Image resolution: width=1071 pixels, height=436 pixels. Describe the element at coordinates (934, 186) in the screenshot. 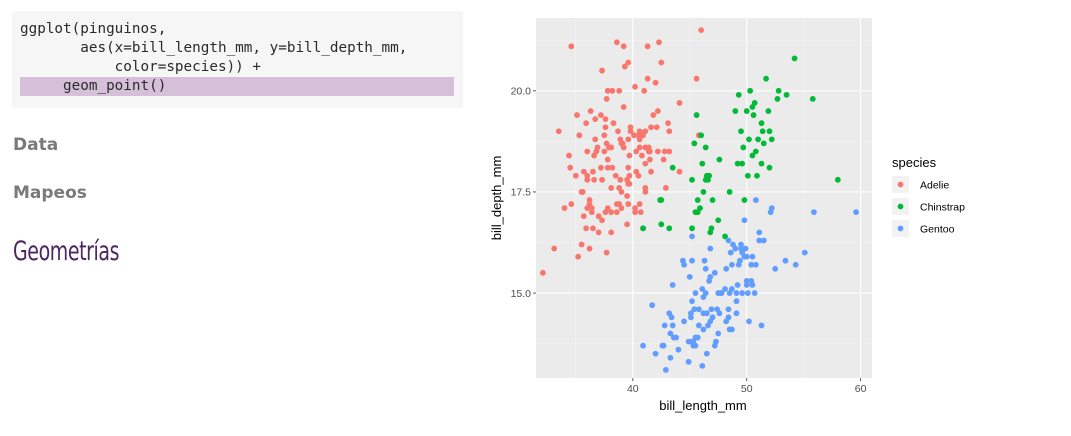

I see `legend-label-adelie: Adelie` at that location.